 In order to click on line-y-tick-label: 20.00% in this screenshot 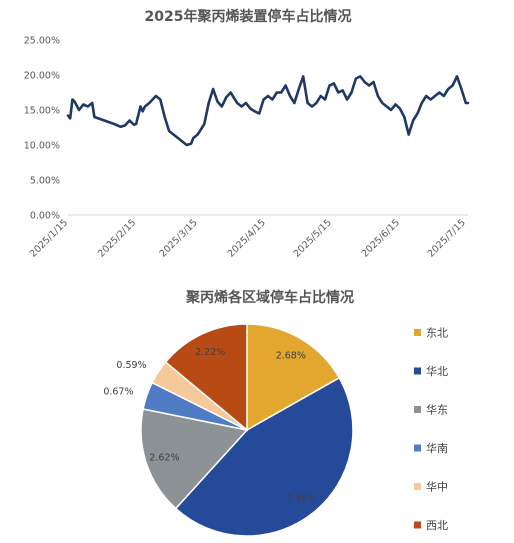, I will do `click(42, 76)`.